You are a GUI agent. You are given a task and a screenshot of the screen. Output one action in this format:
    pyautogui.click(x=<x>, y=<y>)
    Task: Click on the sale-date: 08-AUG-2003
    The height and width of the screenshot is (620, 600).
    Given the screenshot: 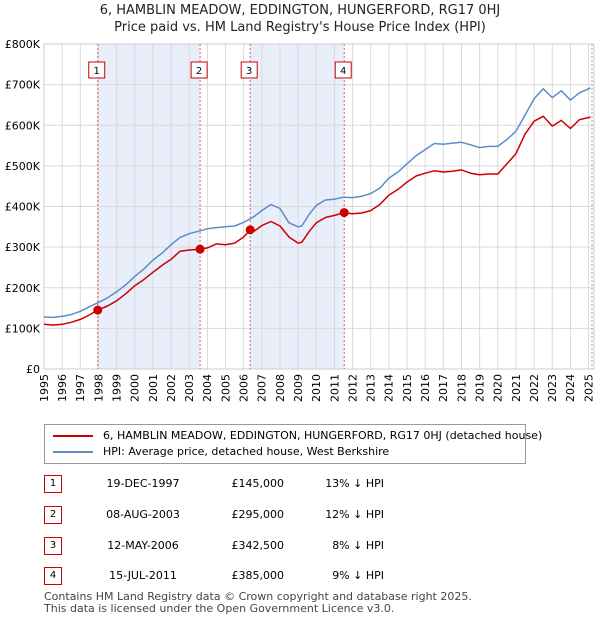 What is the action you would take?
    pyautogui.click(x=143, y=514)
    